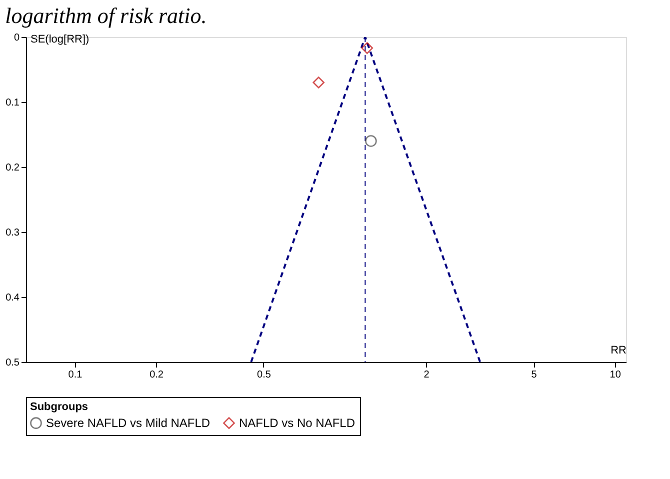 The width and height of the screenshot is (670, 479). Describe the element at coordinates (616, 375) in the screenshot. I see `x-tick-label: 10` at that location.